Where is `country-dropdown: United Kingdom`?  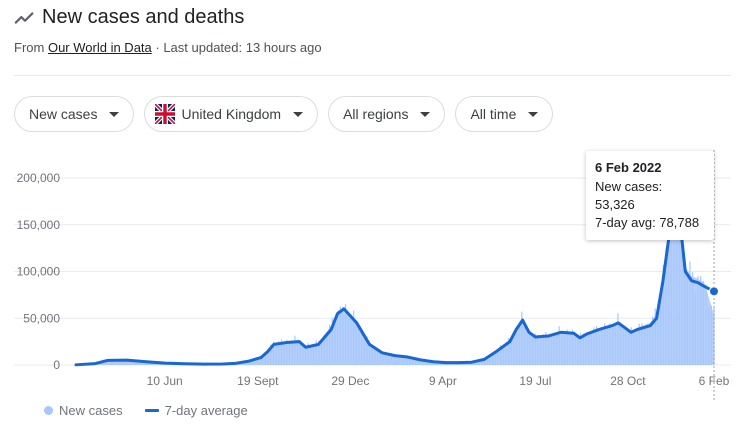
country-dropdown: United Kingdom is located at coordinates (231, 114).